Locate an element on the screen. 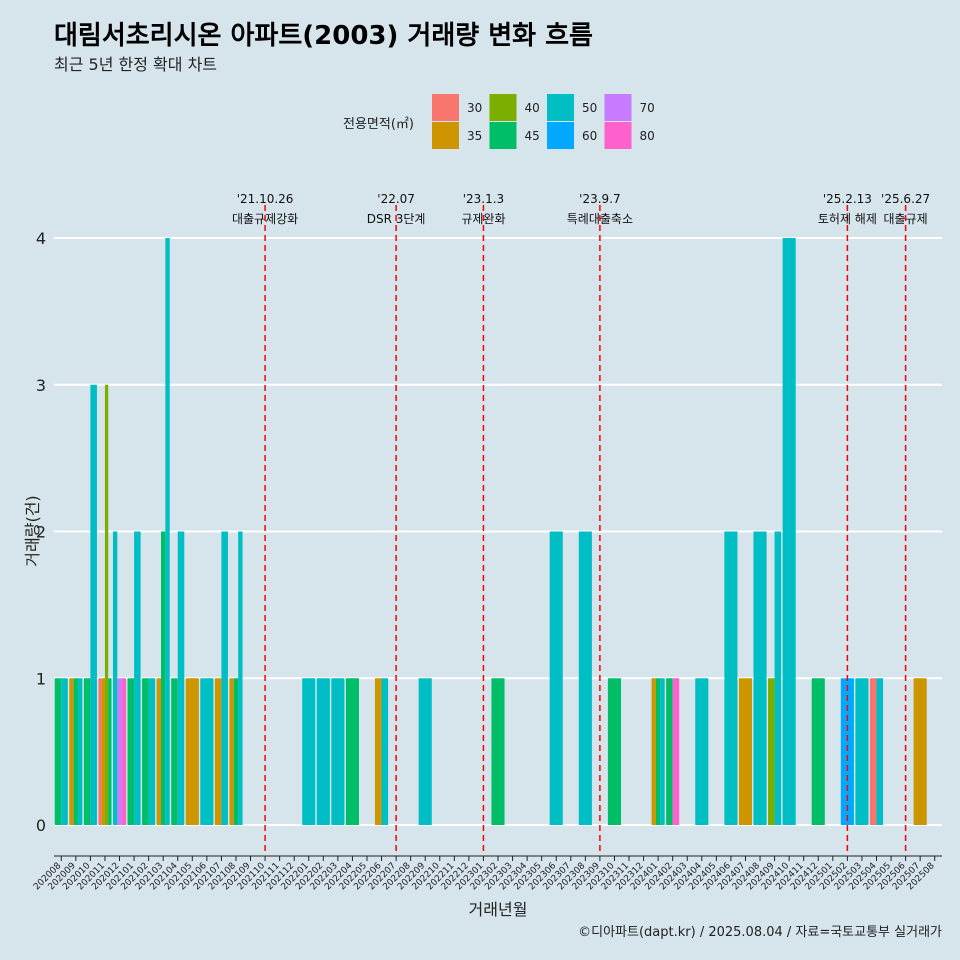  legend-label-60: 60 is located at coordinates (589, 136).